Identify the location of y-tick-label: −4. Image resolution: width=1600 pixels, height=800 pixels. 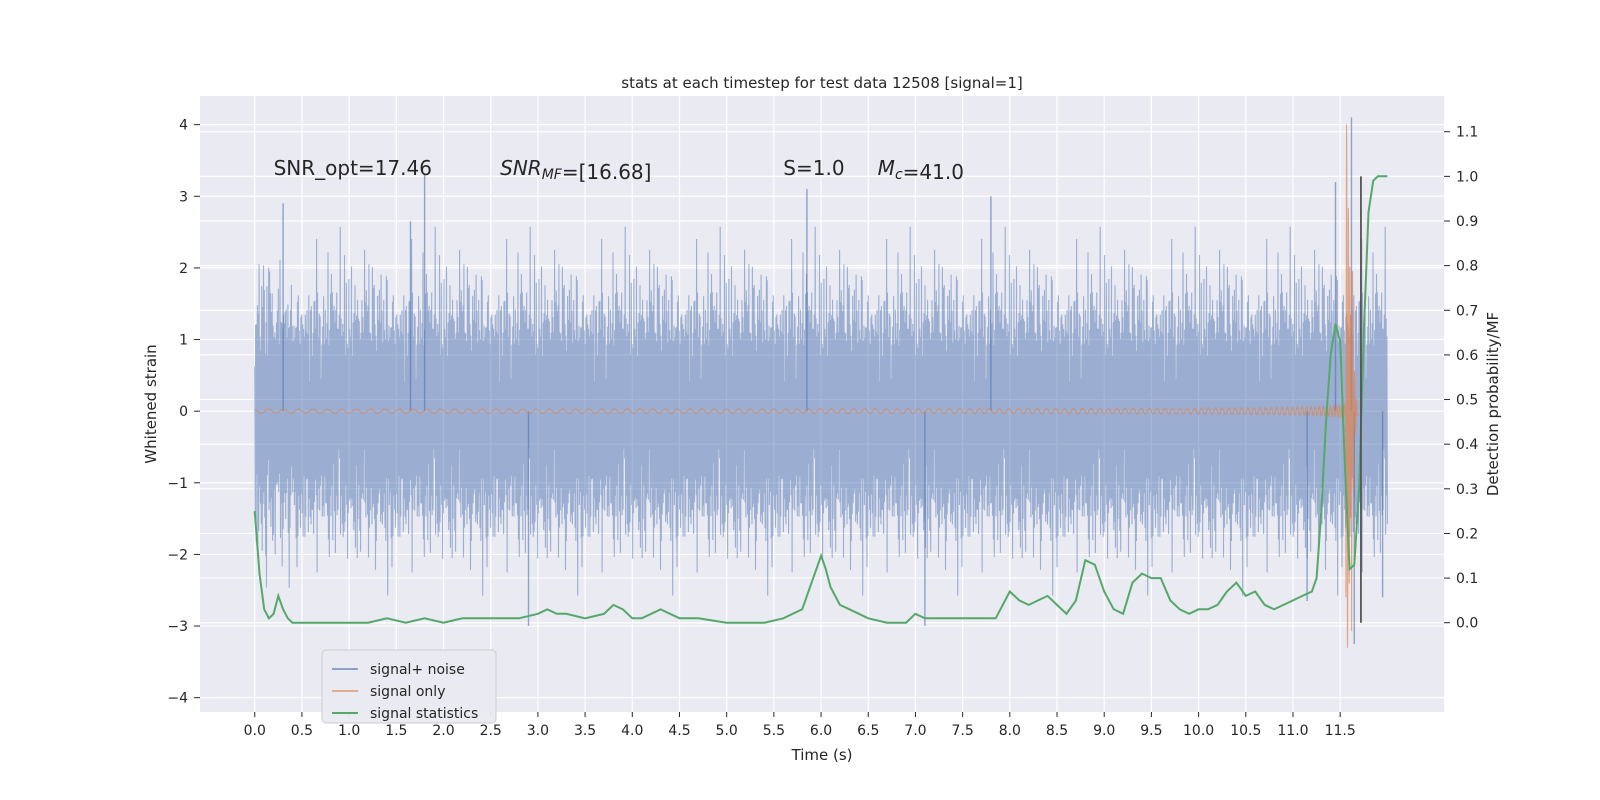
(177, 699).